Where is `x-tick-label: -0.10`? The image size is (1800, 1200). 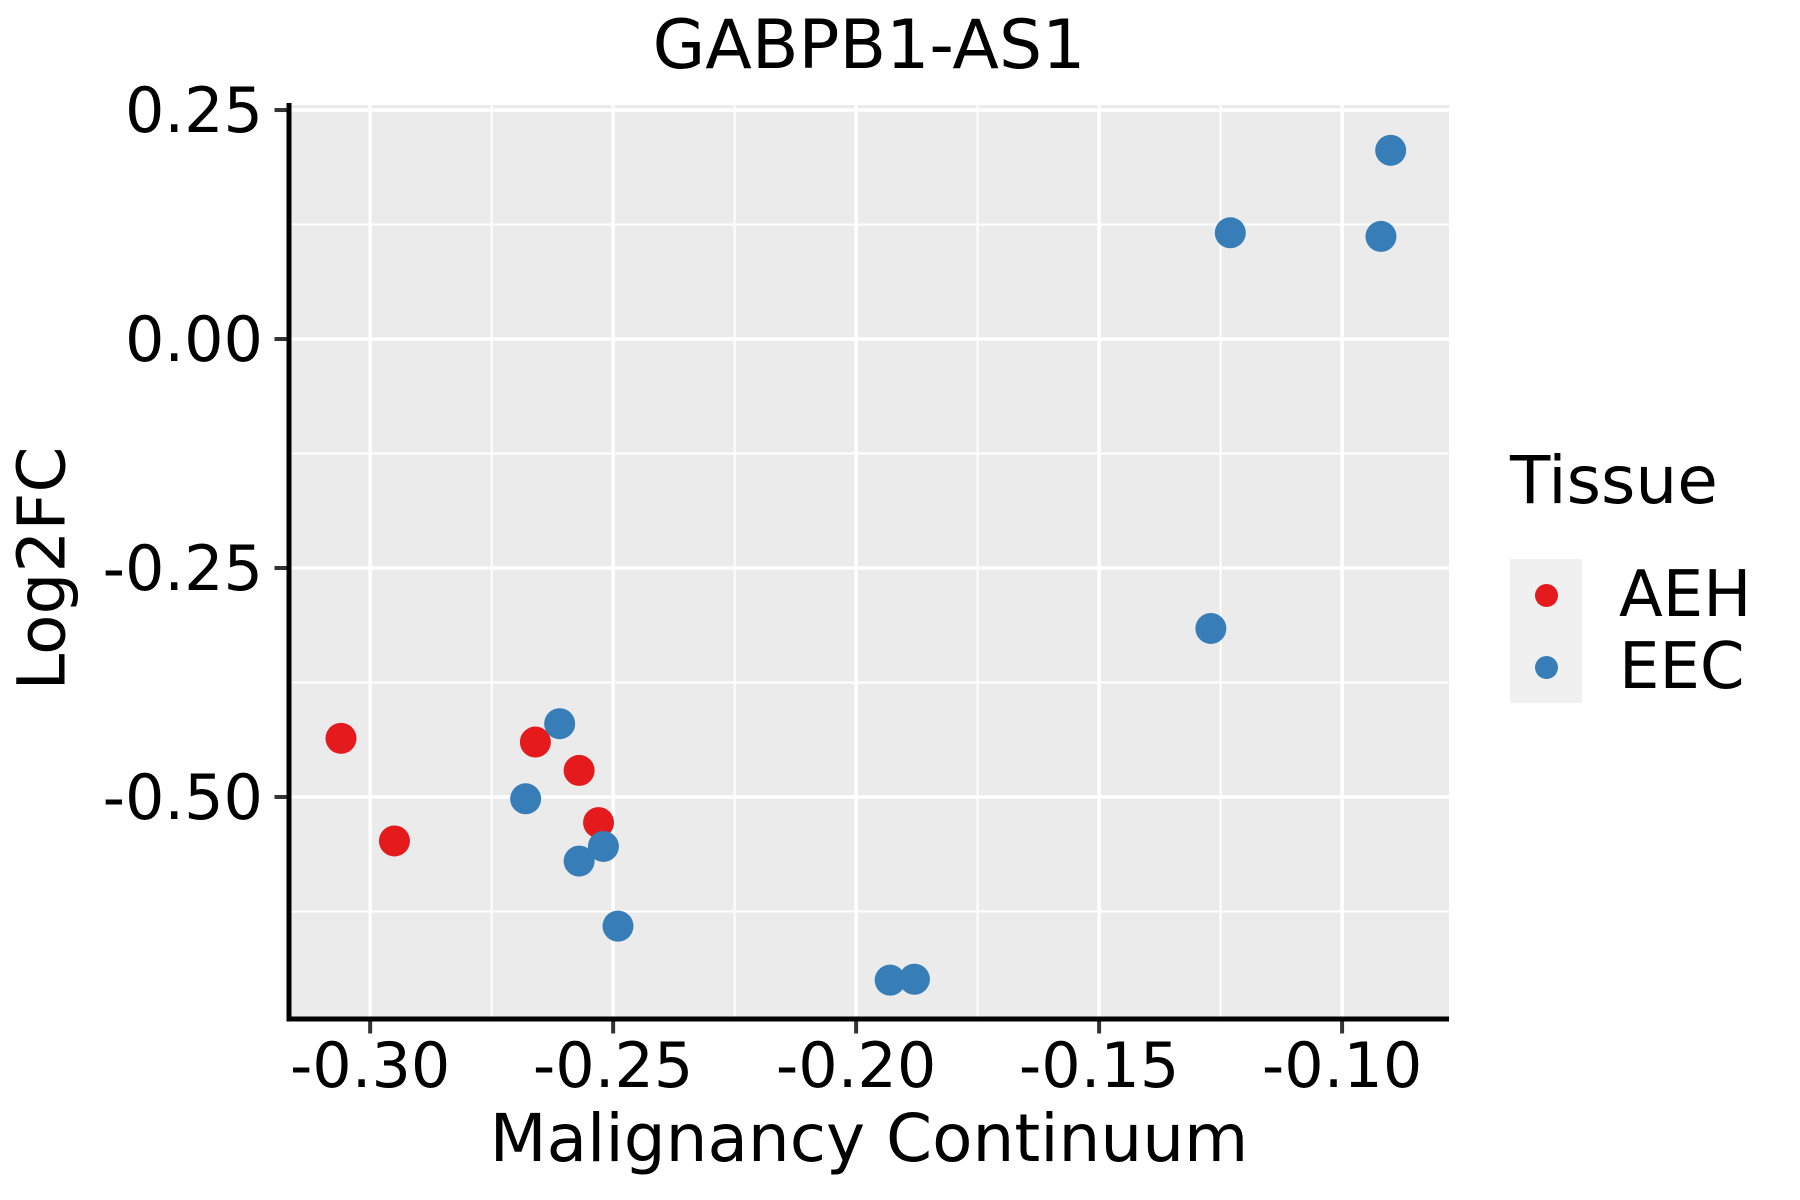
x-tick-label: -0.10 is located at coordinates (1342, 1065).